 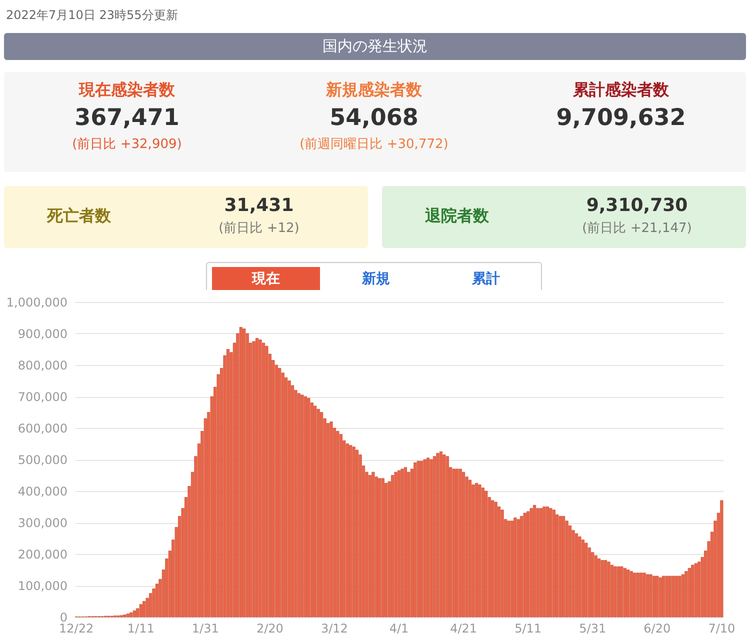 I want to click on y-tick-label: 500,000, so click(x=43, y=460).